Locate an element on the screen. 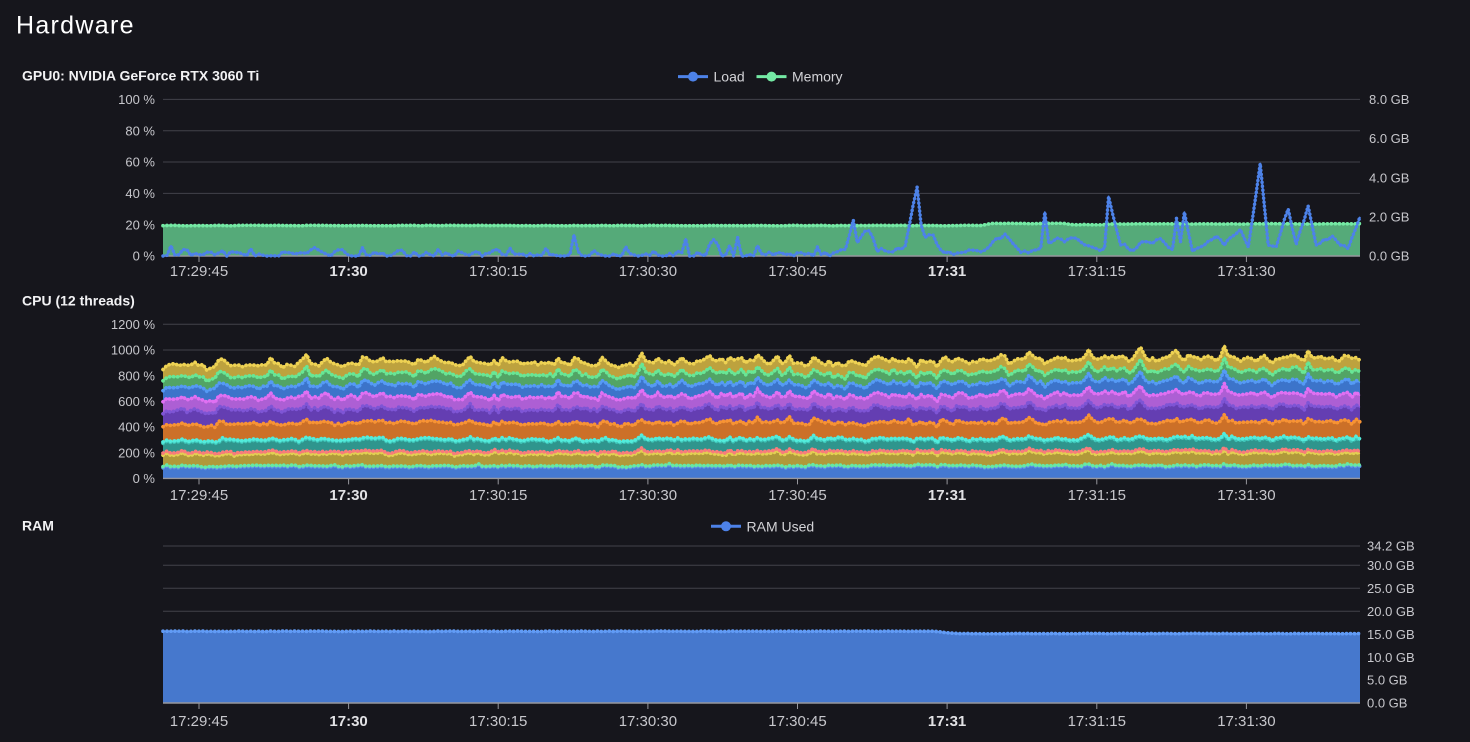 The height and width of the screenshot is (742, 1470). svg-text: 8.0 GB is located at coordinates (1389, 99).